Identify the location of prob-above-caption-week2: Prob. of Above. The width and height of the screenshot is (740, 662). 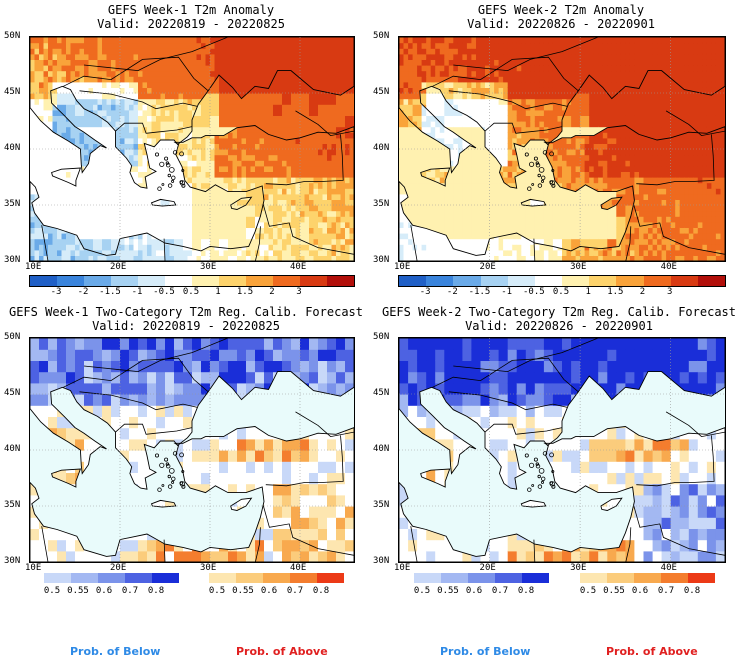
(652, 651).